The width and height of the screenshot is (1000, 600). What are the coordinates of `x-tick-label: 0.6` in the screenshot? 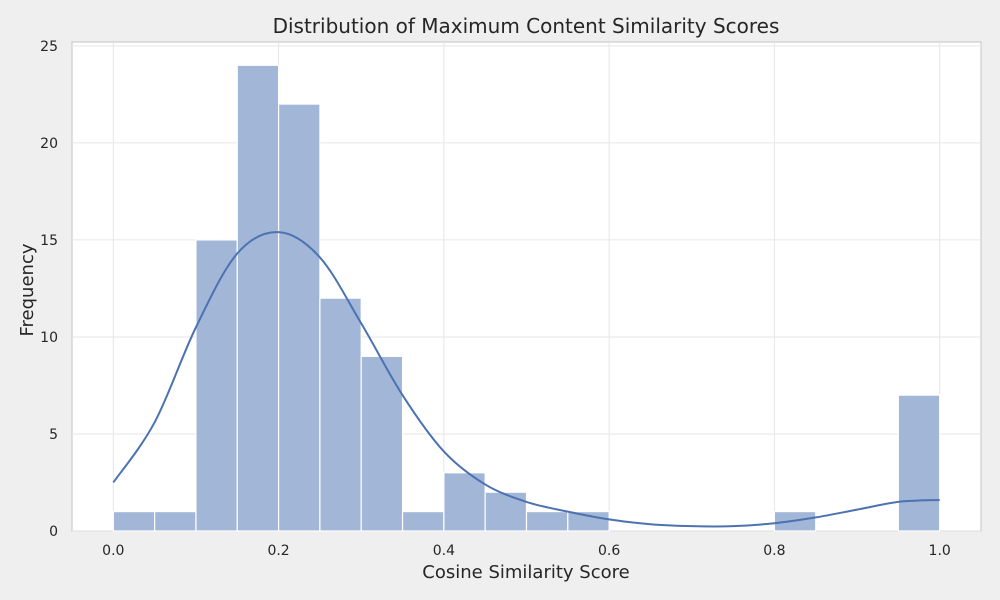 It's located at (609, 551).